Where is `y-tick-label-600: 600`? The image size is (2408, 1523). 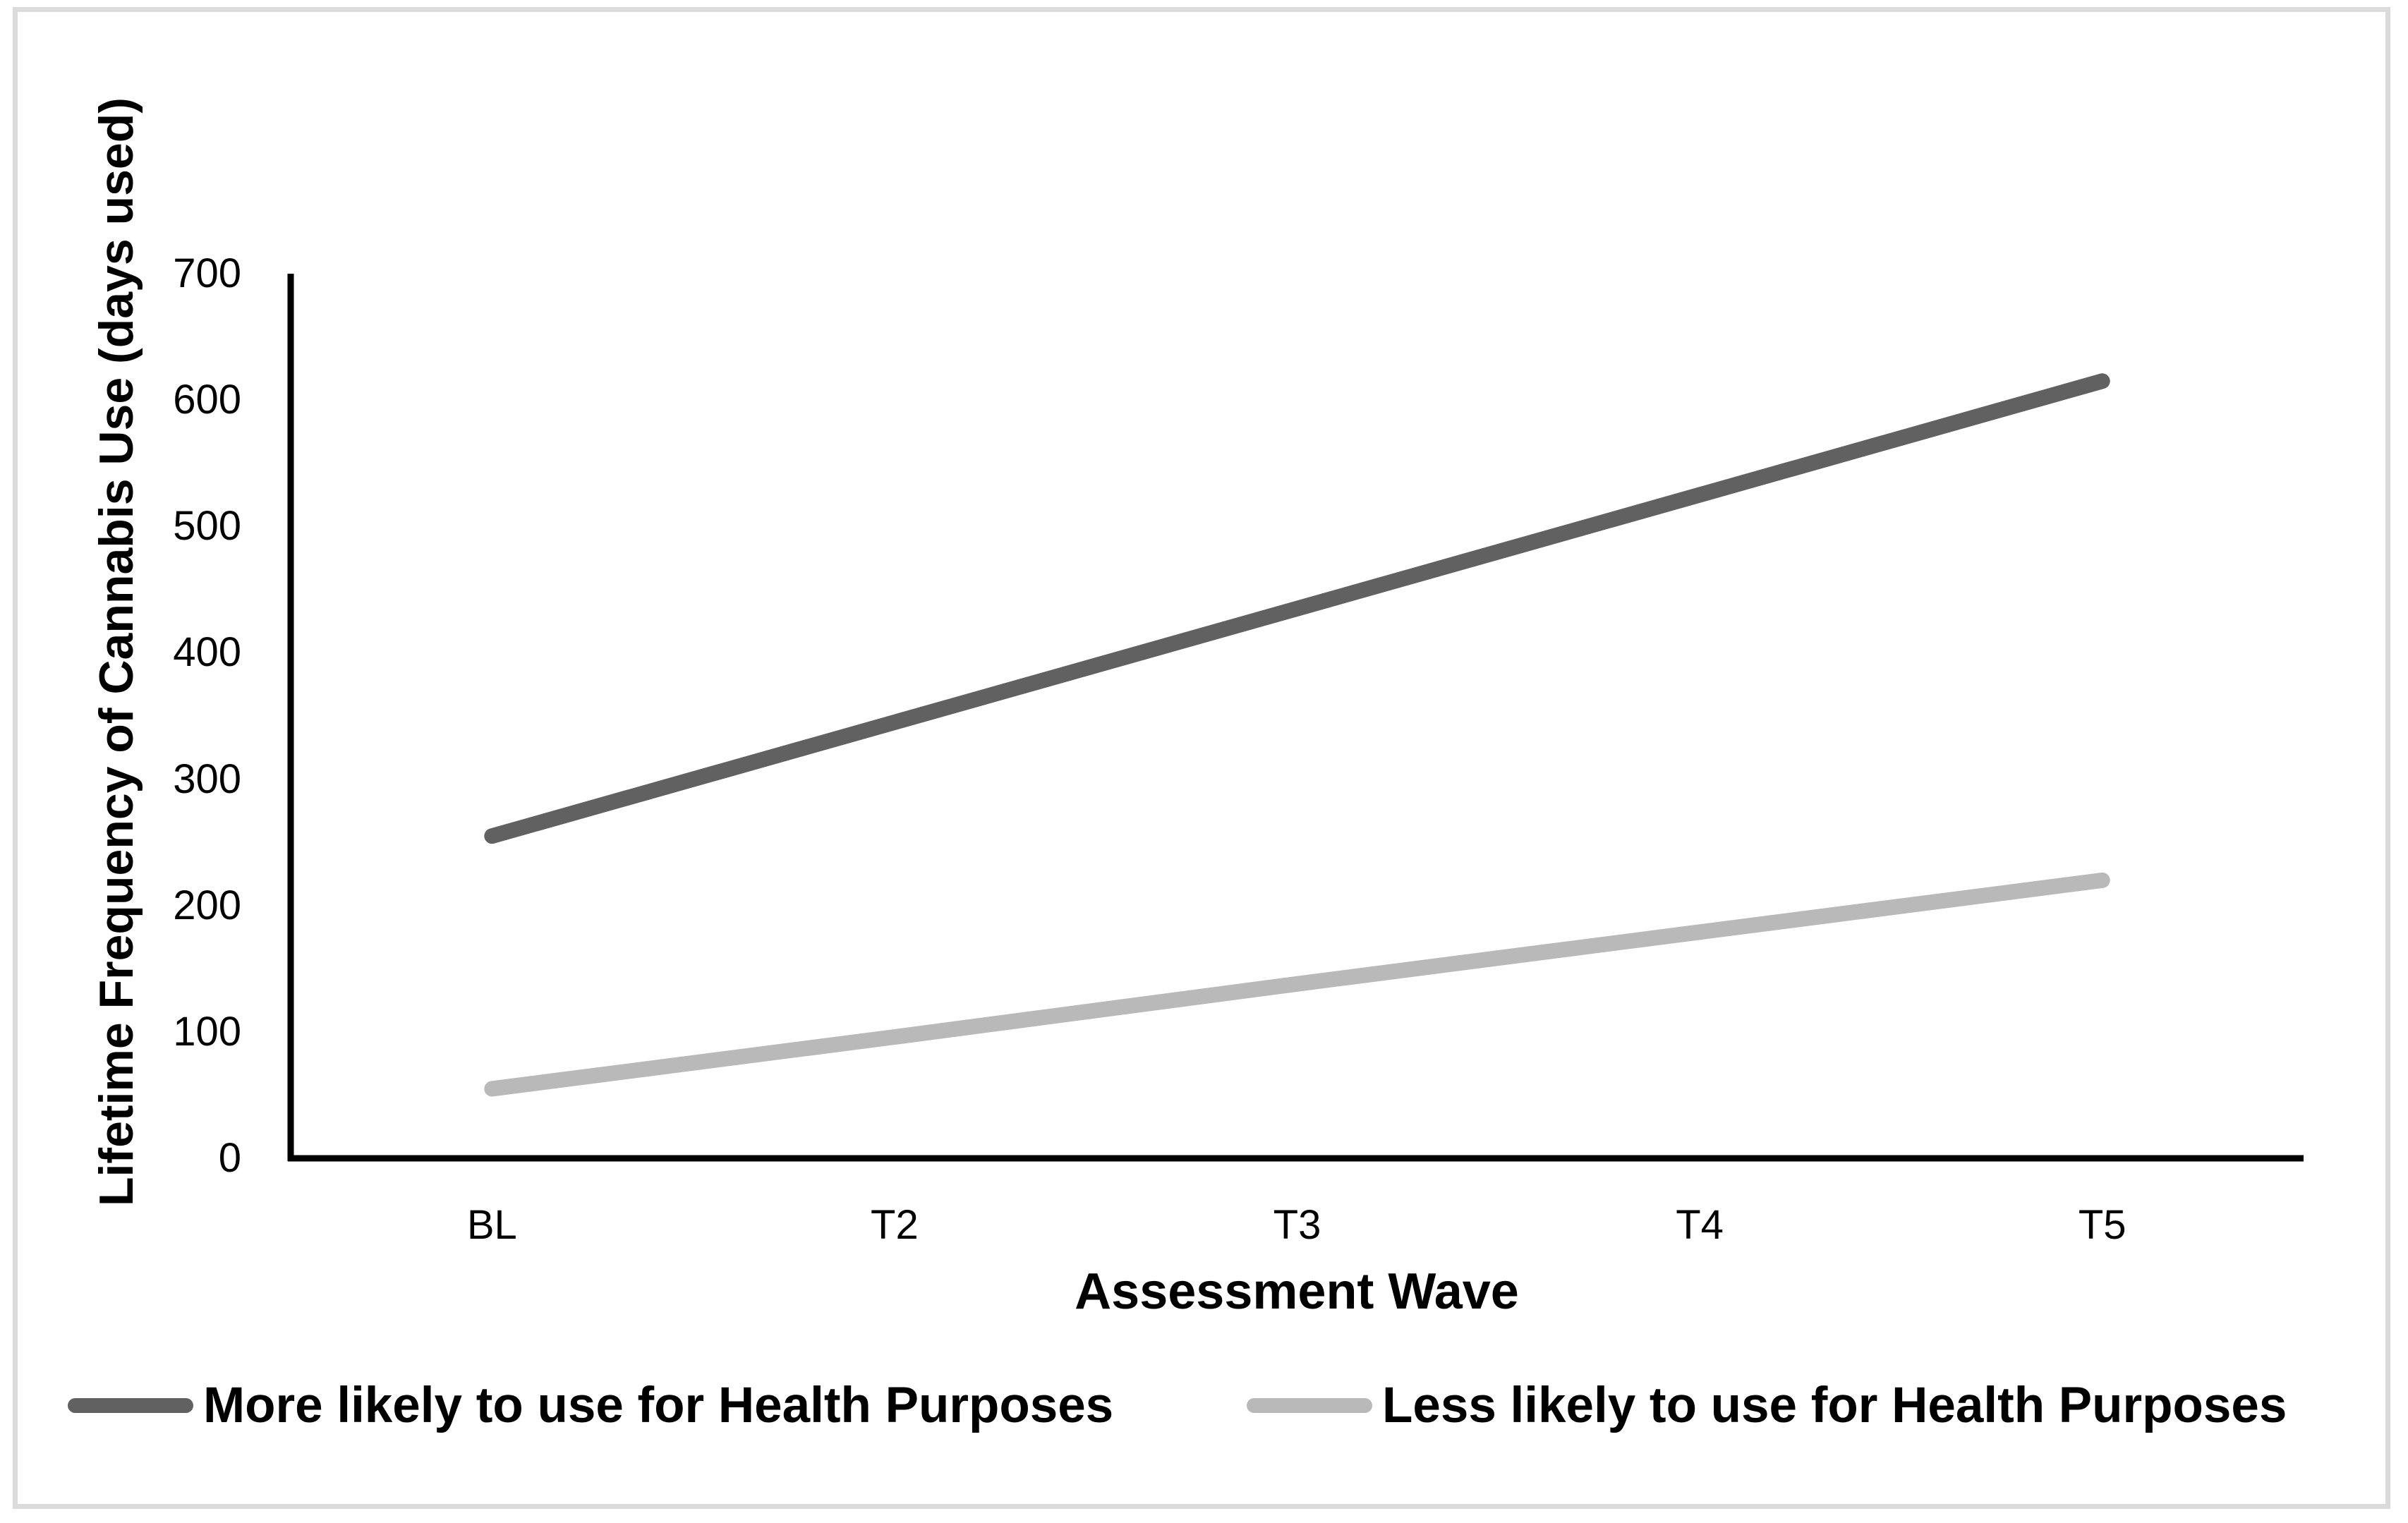 y-tick-label-600: 600 is located at coordinates (207, 400).